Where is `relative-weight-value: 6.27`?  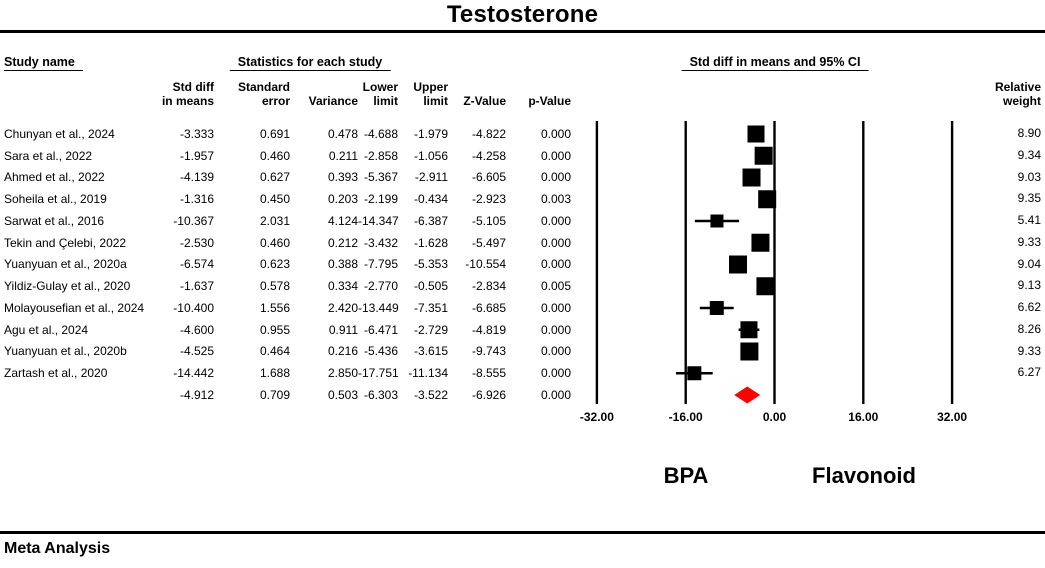
relative-weight-value: 6.27 is located at coordinates (1029, 372).